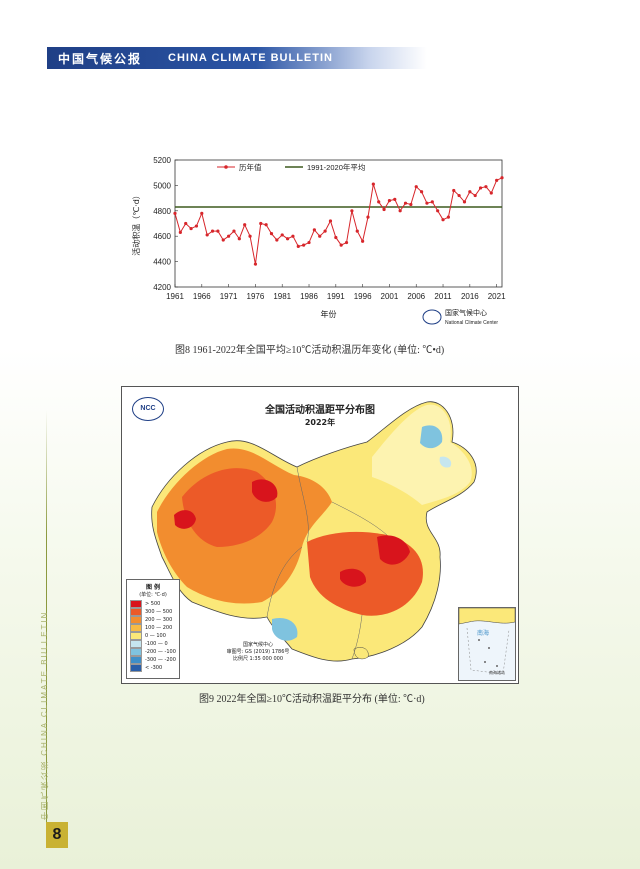  Describe the element at coordinates (162, 211) in the screenshot. I see `y-tick-label: 4800` at that location.